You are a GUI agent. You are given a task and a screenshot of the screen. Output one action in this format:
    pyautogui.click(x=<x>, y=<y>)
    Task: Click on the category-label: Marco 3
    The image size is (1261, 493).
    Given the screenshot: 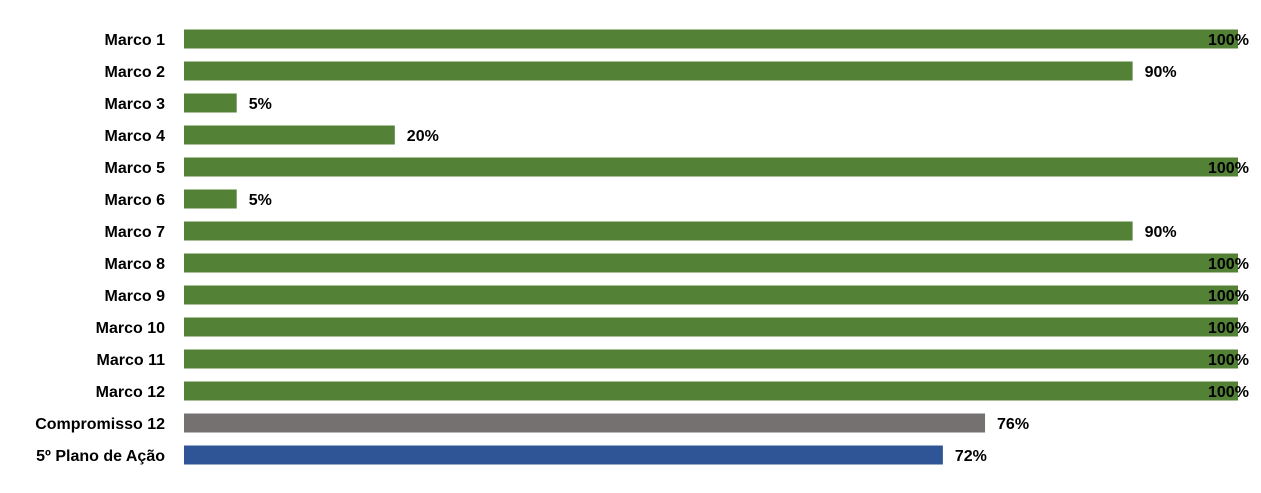 What is the action you would take?
    pyautogui.click(x=135, y=104)
    